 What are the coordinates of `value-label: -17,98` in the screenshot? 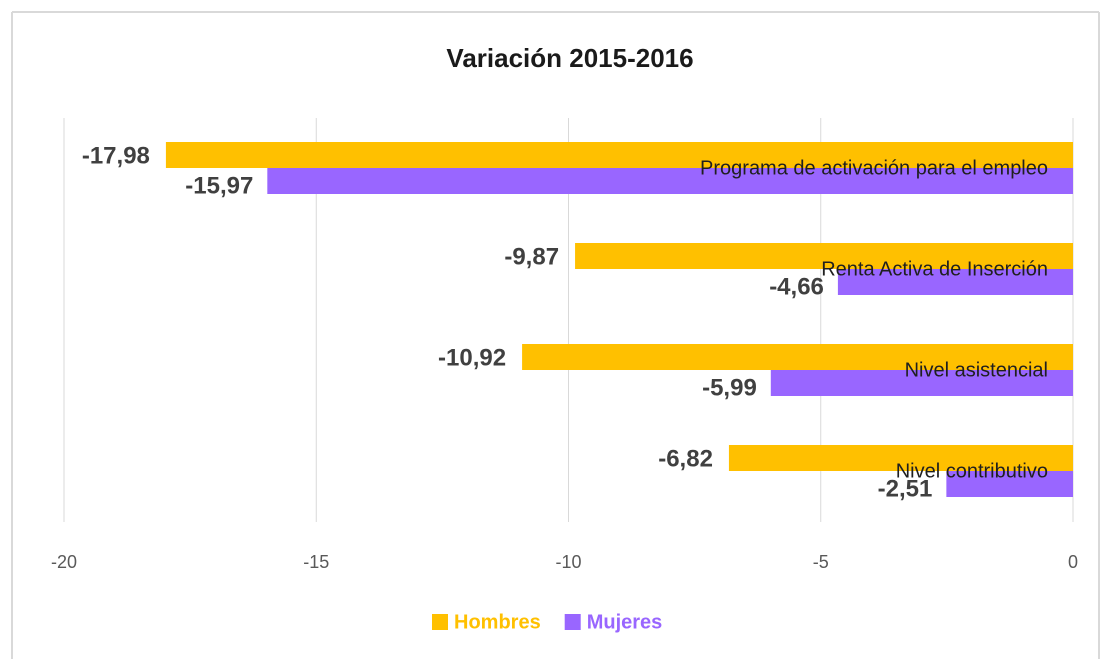 It's located at (116, 155).